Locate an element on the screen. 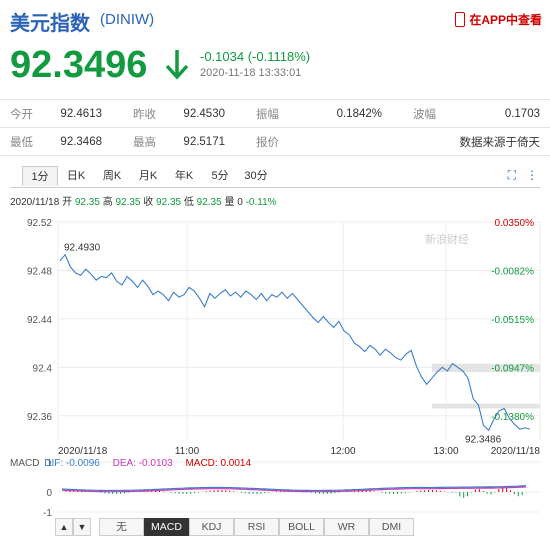 The width and height of the screenshot is (550, 539). price-change: -0.1034 (-0.1118%) is located at coordinates (255, 56).